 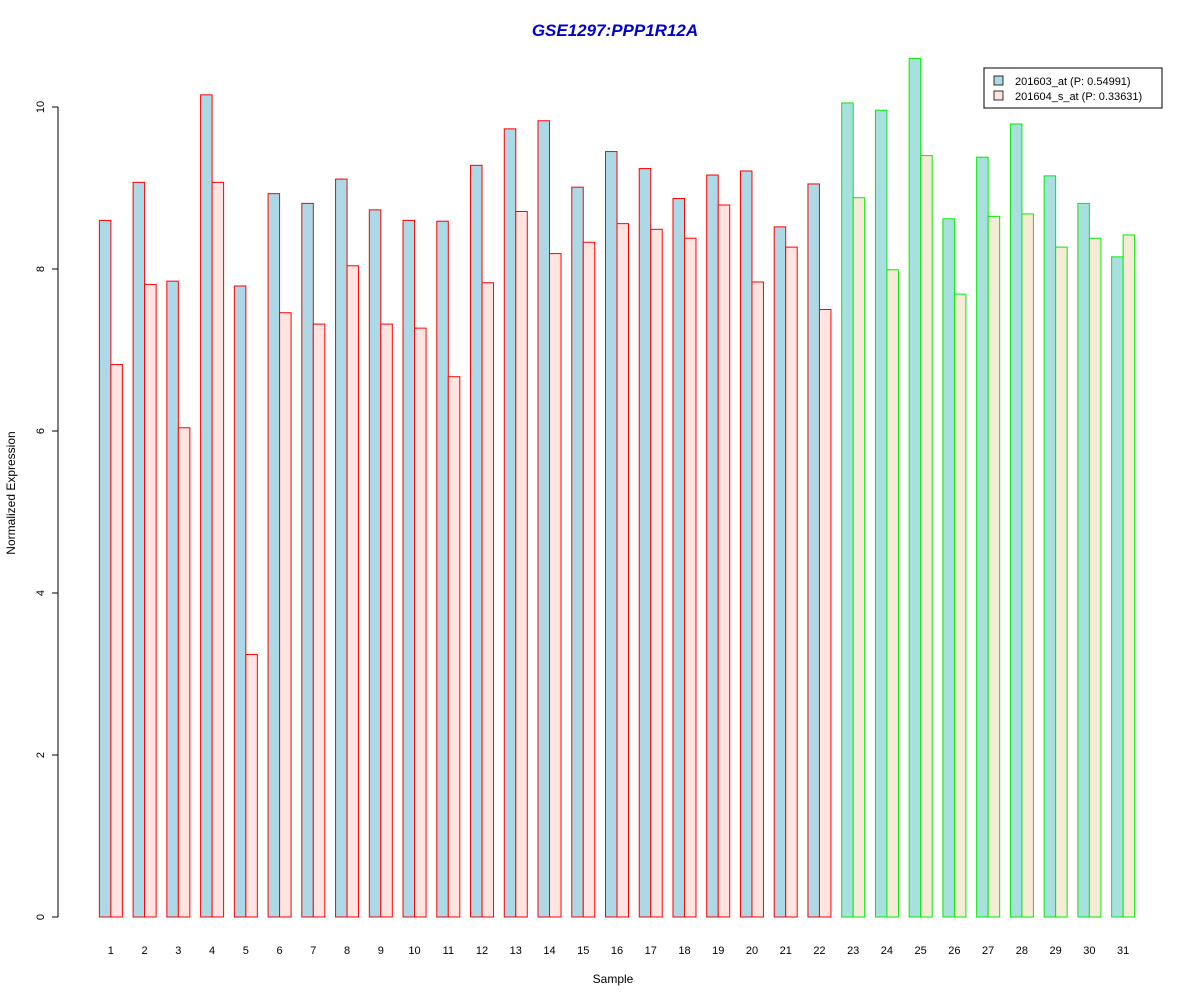 I want to click on legend-box, so click(x=1073, y=88).